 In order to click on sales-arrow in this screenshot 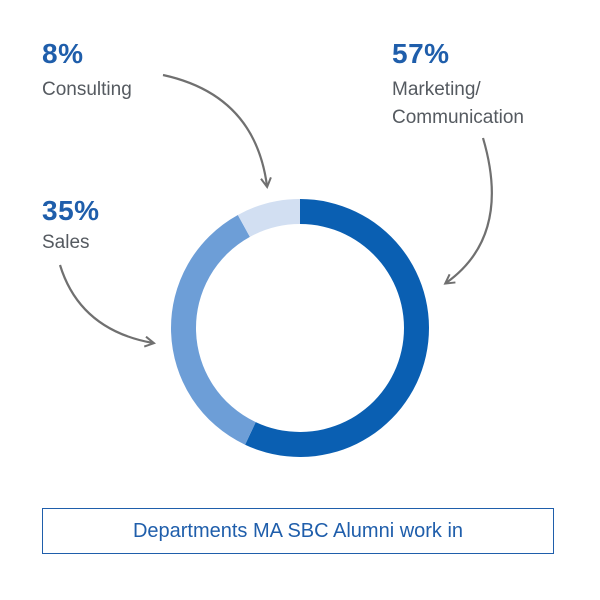, I will do `click(105, 303)`.